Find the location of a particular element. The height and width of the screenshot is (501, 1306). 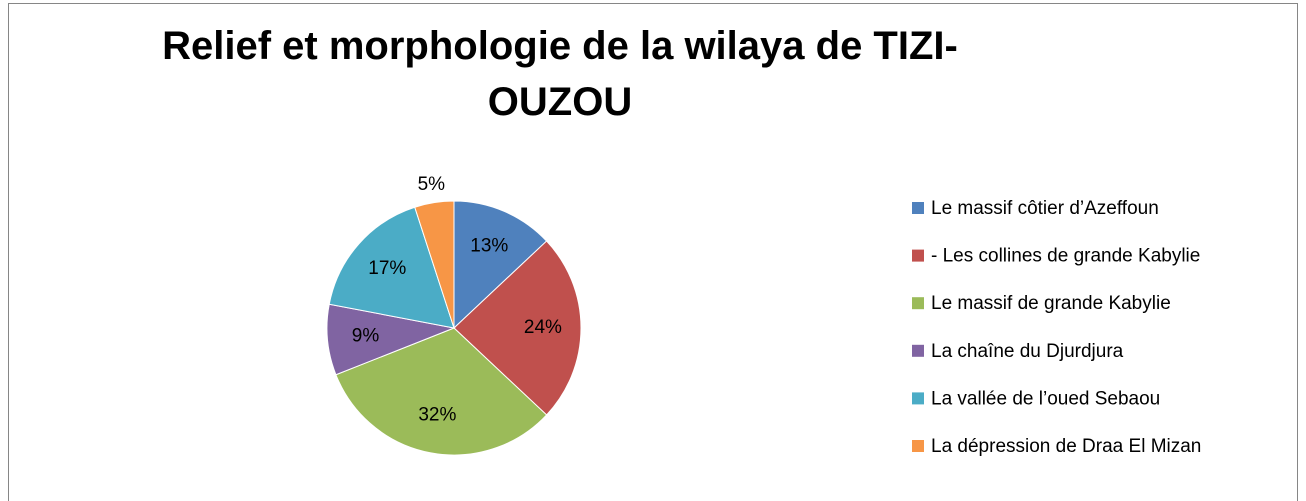

data-label: 17% is located at coordinates (387, 268).